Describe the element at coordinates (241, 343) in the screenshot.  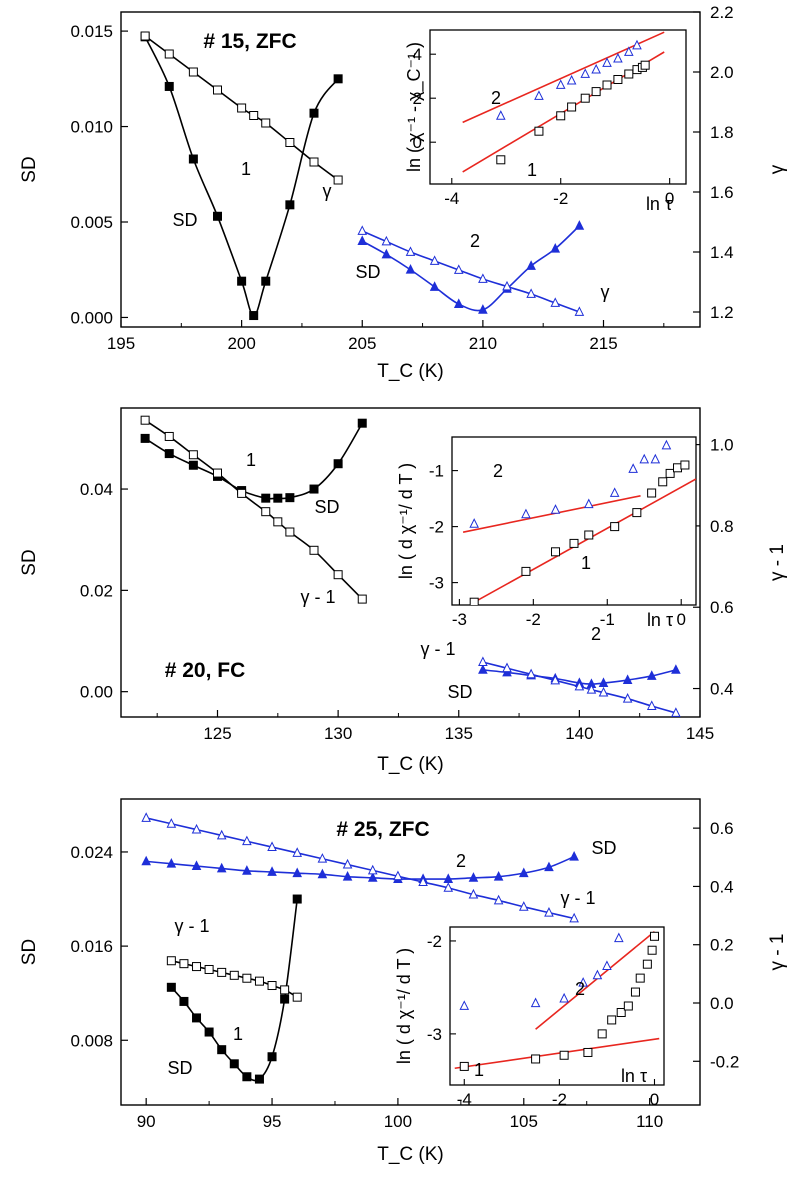
I see `x-tick-label: 200` at that location.